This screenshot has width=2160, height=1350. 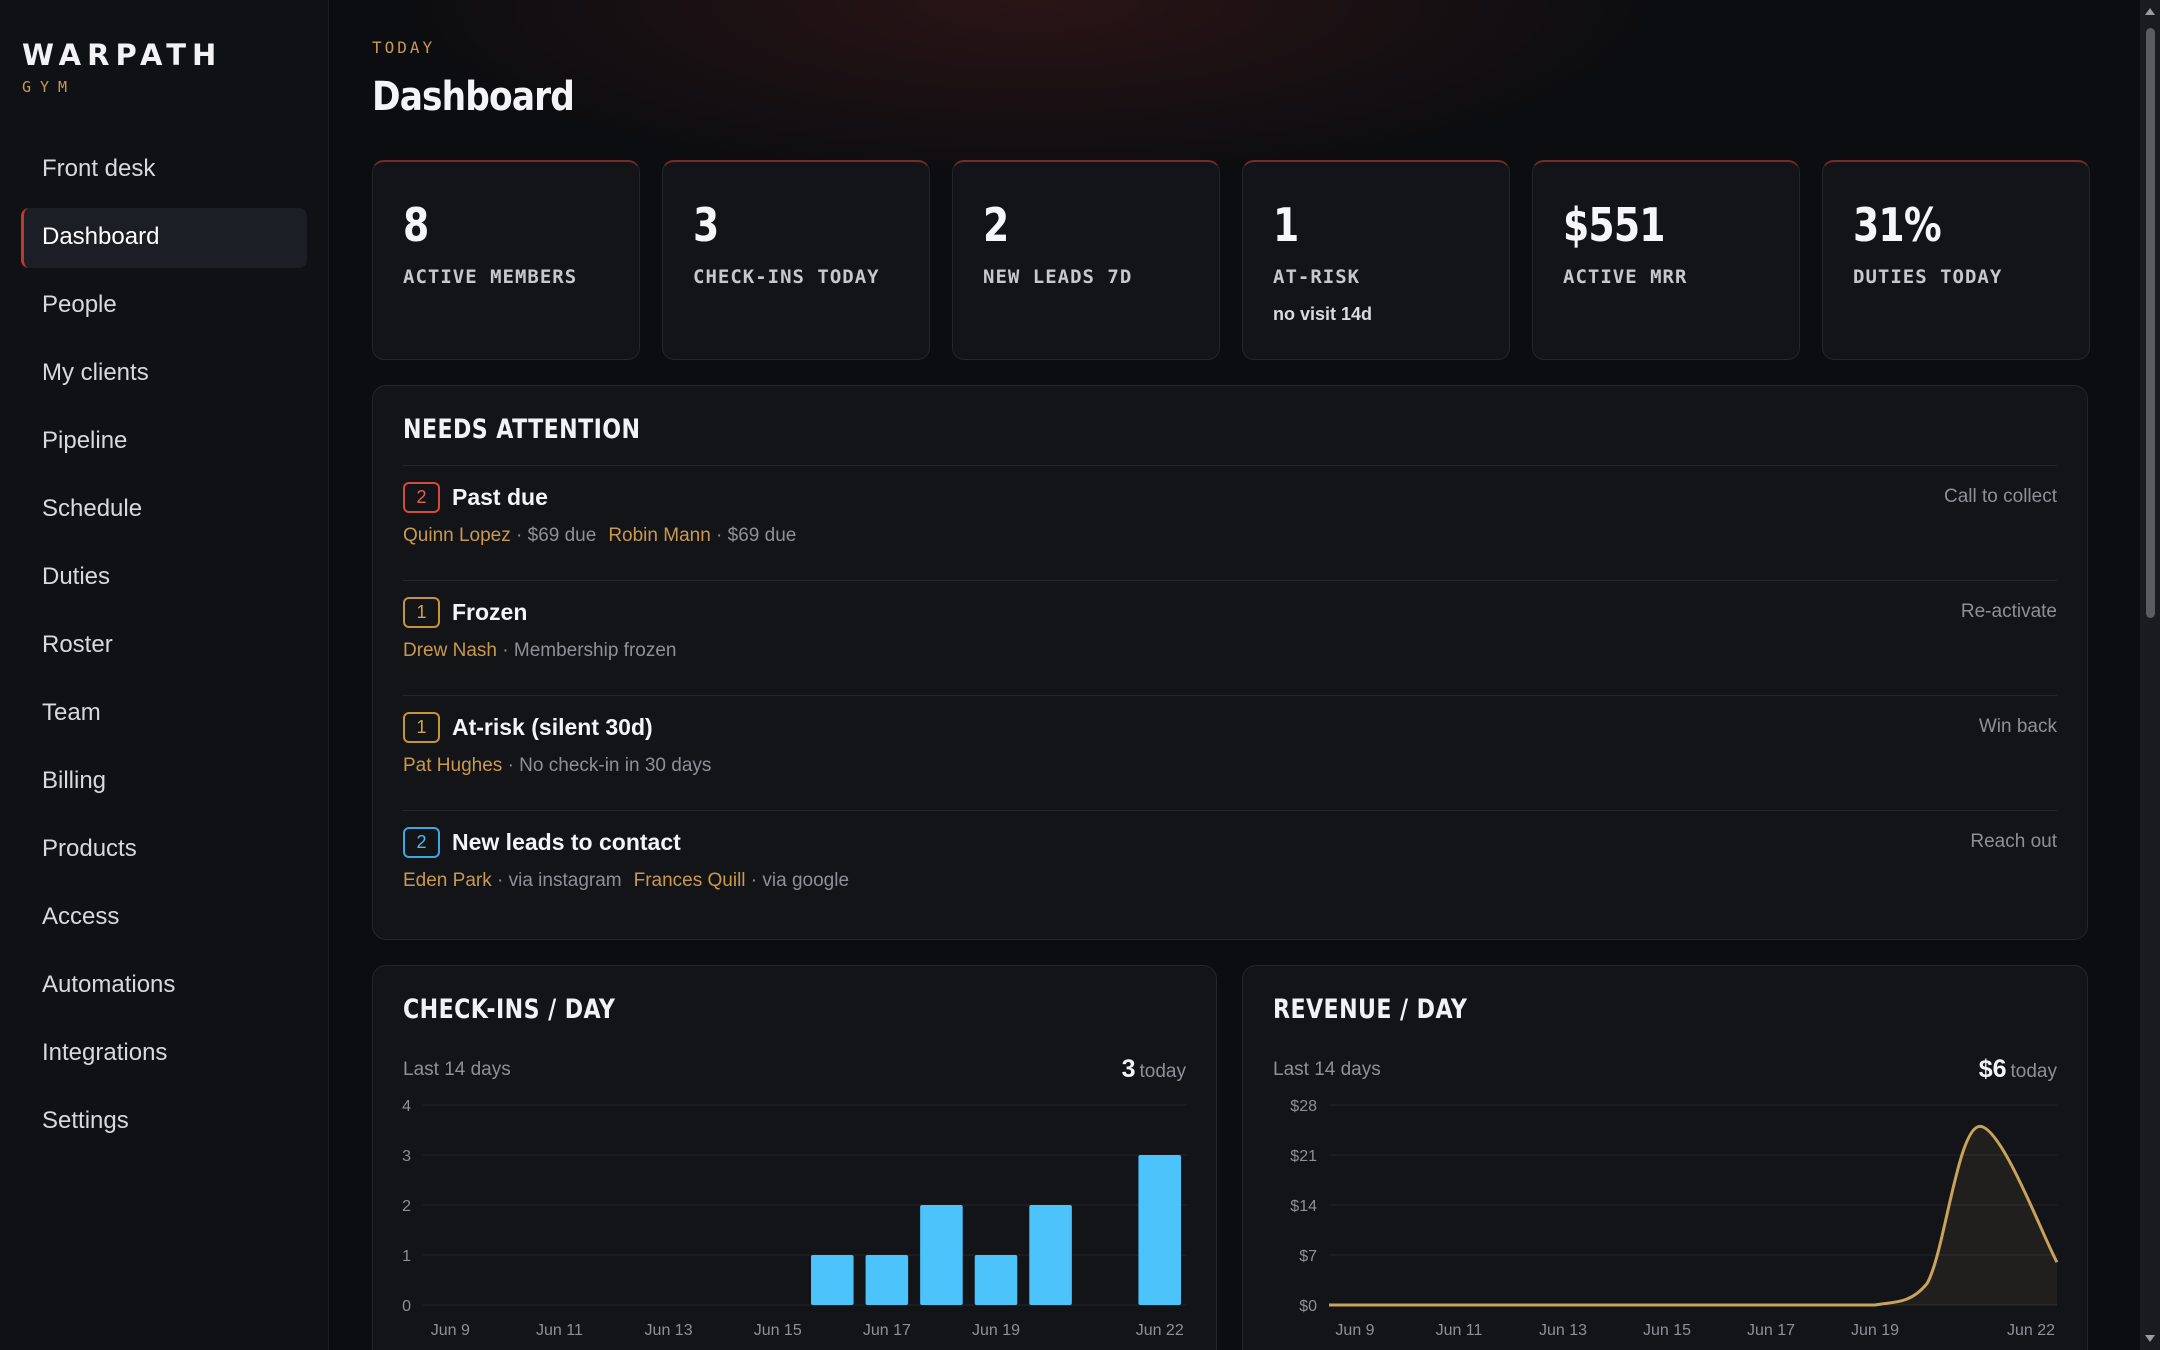 What do you see at coordinates (79, 304) in the screenshot?
I see `sidebar-item-people: People` at bounding box center [79, 304].